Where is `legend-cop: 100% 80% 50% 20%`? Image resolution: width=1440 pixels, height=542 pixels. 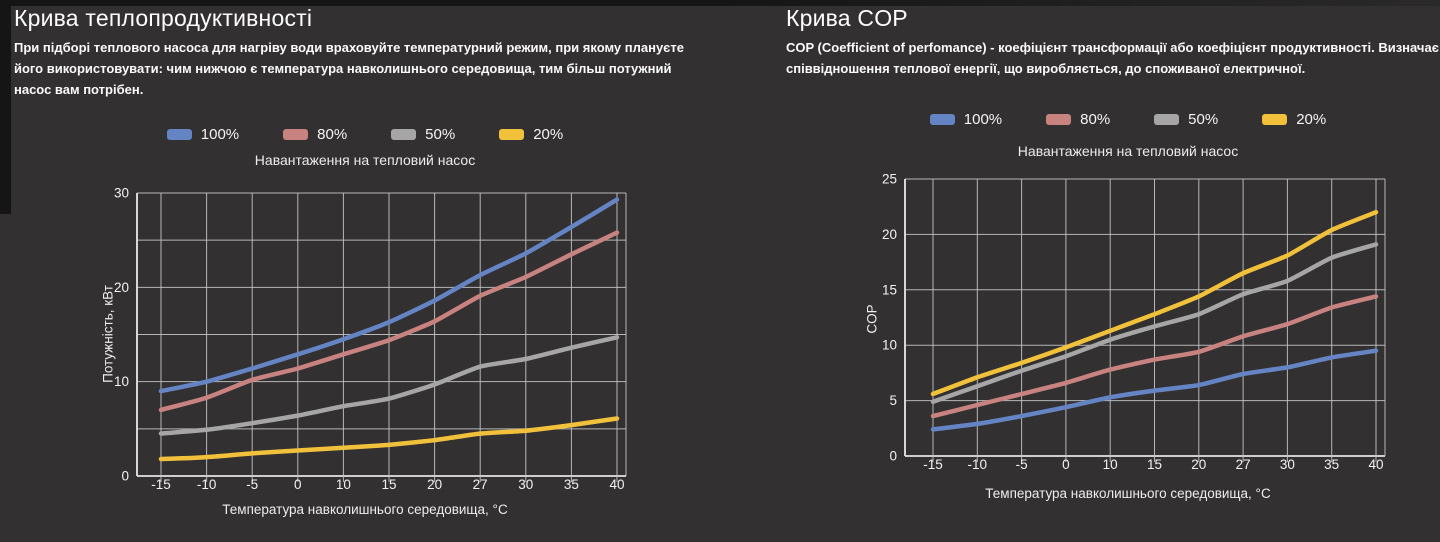 legend-cop: 100% 80% 50% 20% is located at coordinates (1128, 119).